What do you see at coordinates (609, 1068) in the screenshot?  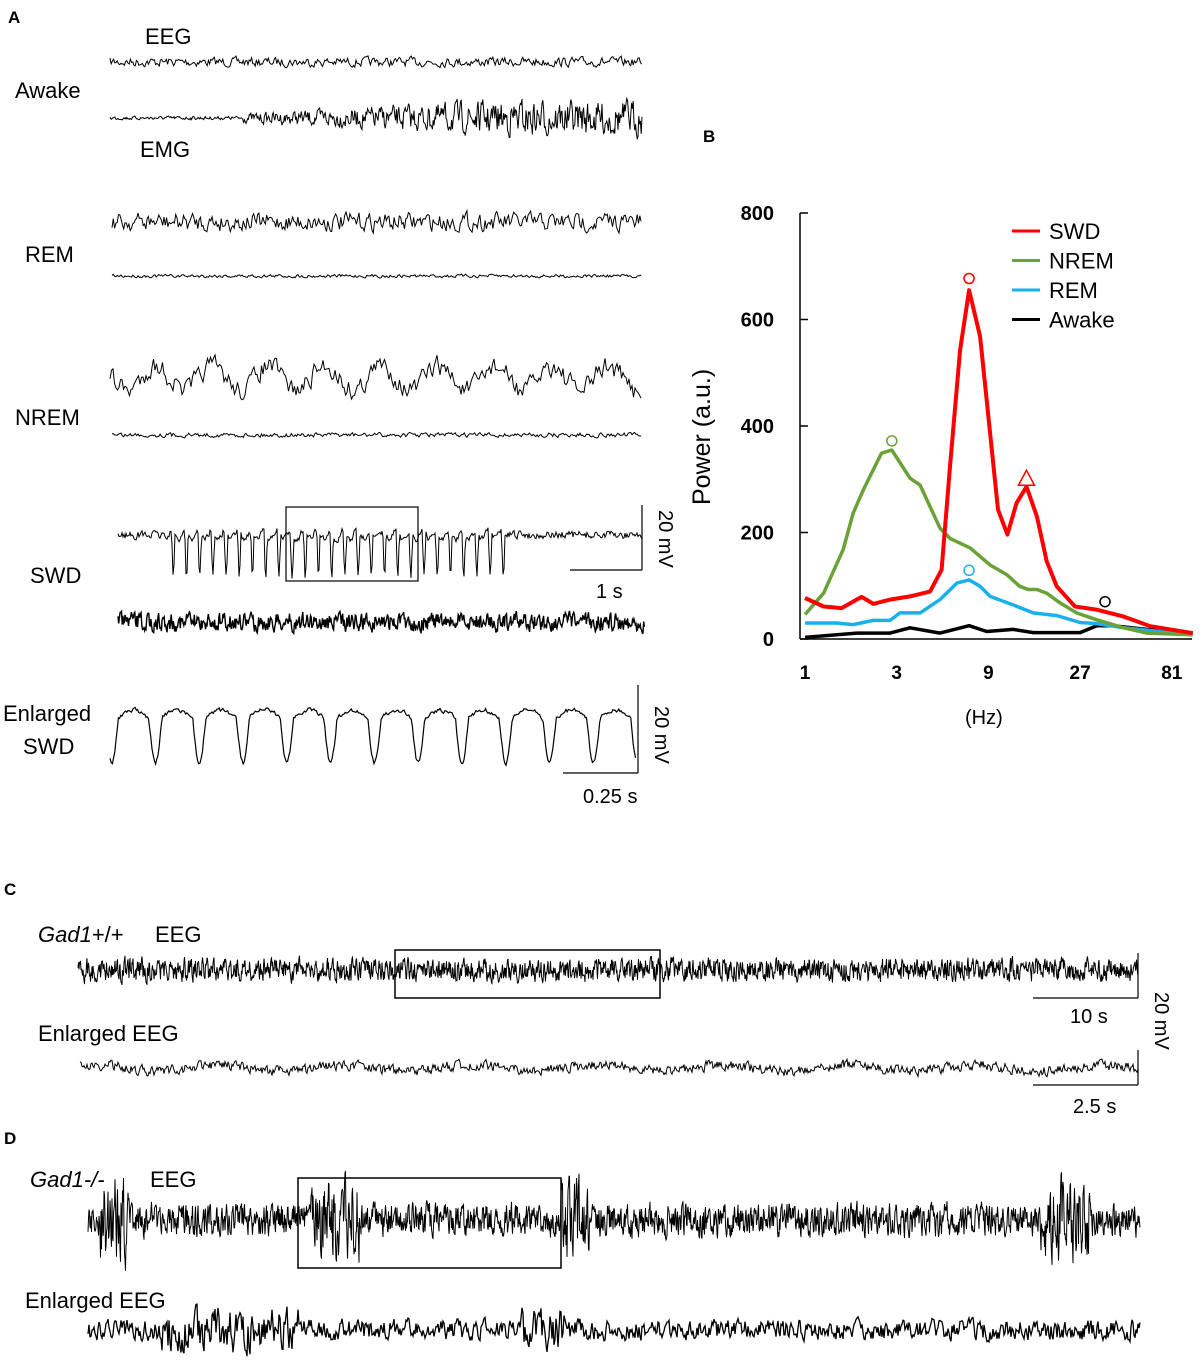 I see `wt-enlarged-eeg-trace` at bounding box center [609, 1068].